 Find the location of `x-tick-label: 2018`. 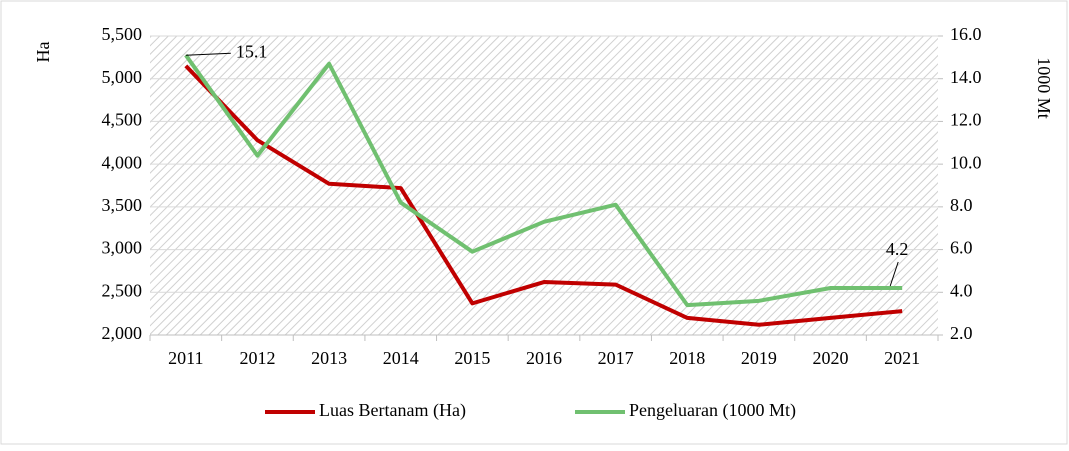

x-tick-label: 2018 is located at coordinates (687, 358).